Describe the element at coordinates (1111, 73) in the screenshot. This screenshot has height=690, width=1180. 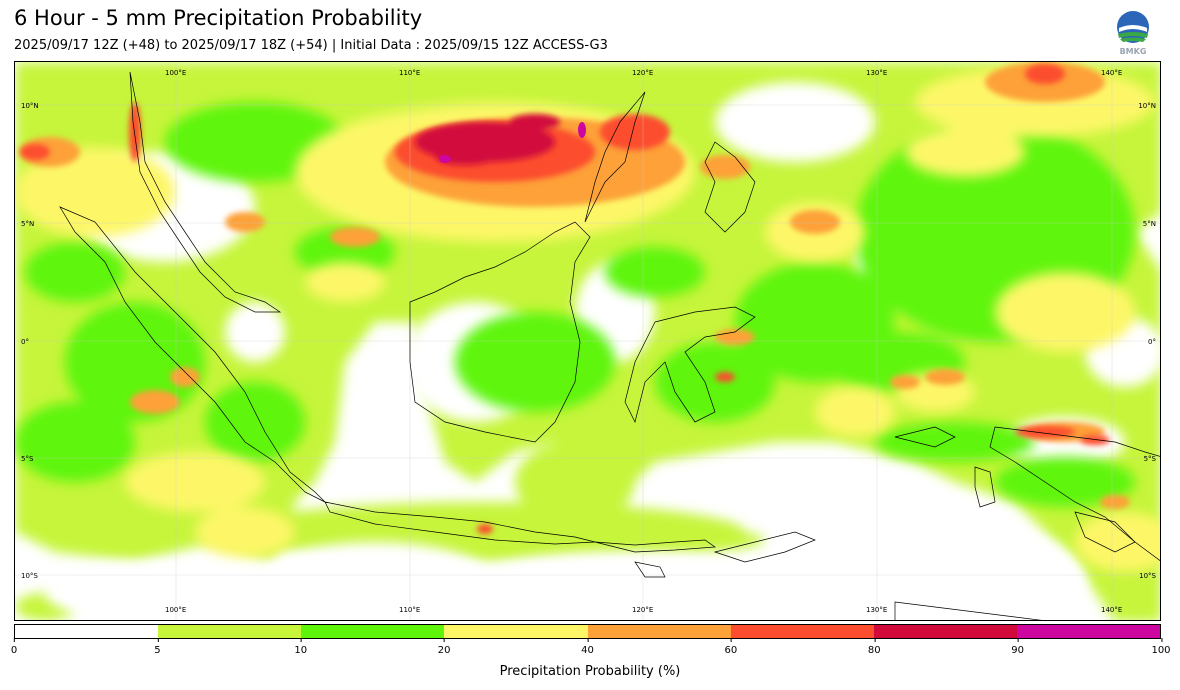
I see `lon-label-top-140: 140°E` at that location.